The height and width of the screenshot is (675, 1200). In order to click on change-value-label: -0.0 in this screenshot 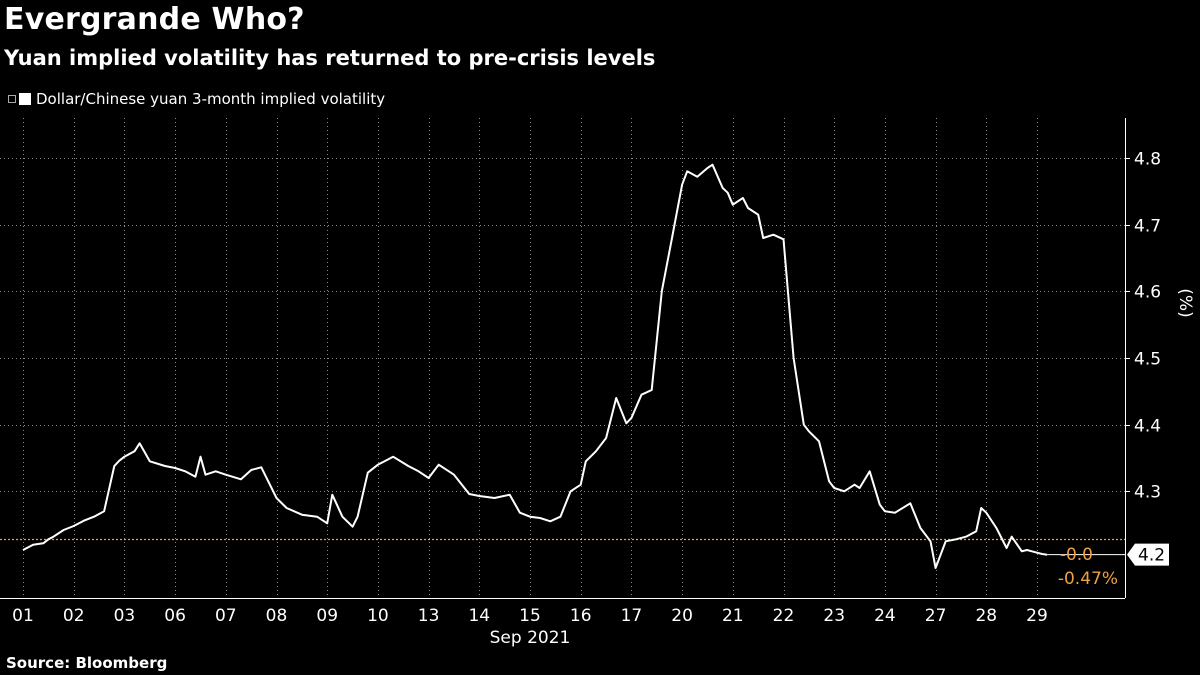, I will do `click(1076, 555)`.